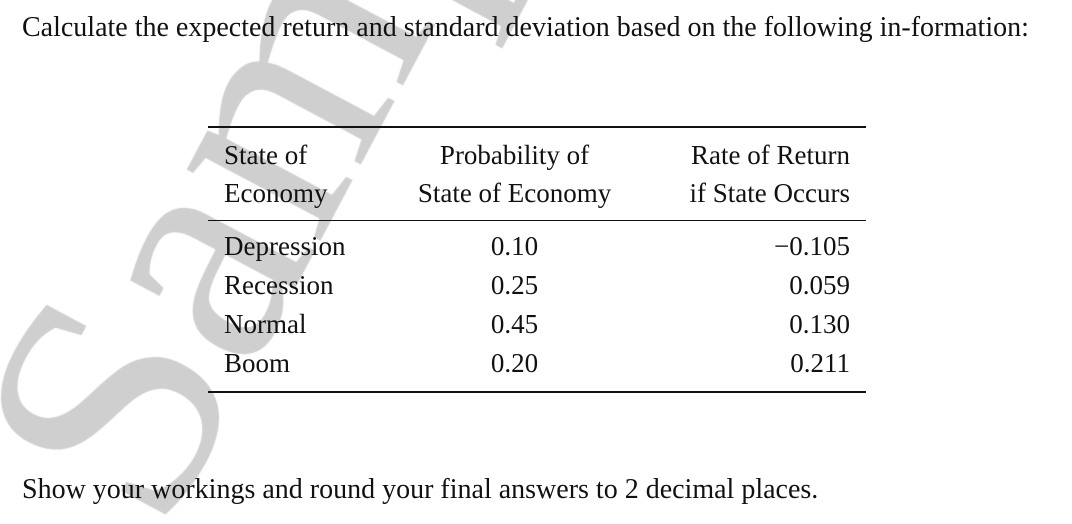  I want to click on state-cell: Depression, so click(285, 246).